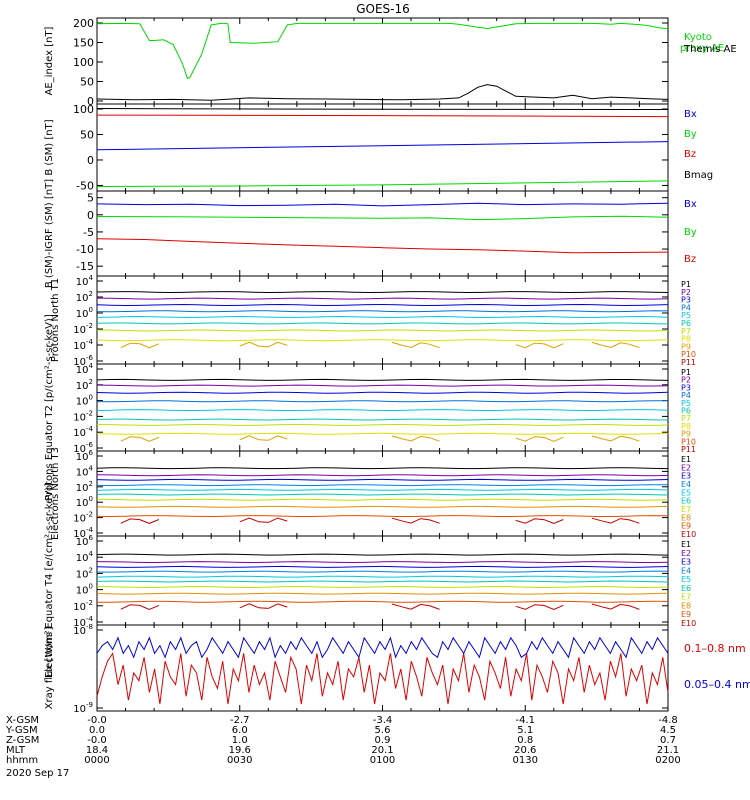 The image size is (750, 800). Describe the element at coordinates (90, 101) in the screenshot. I see `y-tick-label: 0` at that location.